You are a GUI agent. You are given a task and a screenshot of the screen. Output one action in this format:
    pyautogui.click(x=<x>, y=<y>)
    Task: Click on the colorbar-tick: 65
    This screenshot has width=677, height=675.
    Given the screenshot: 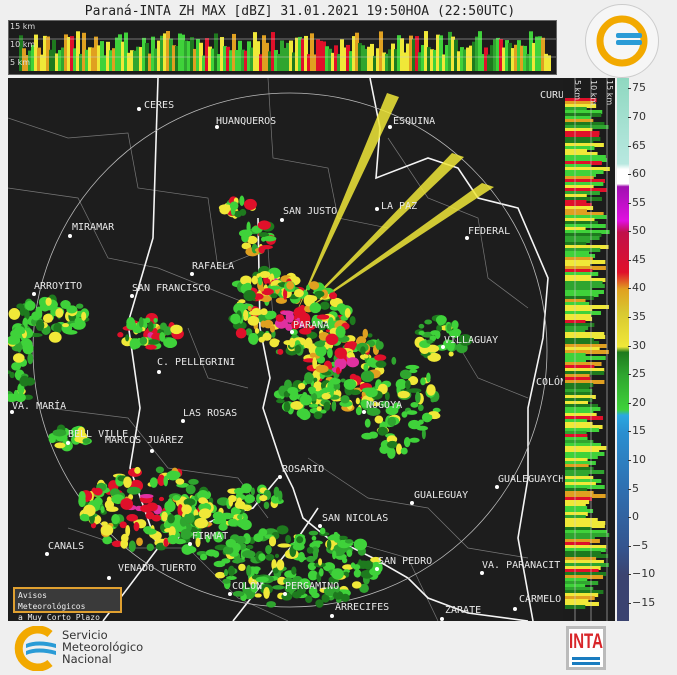 What is the action you would take?
    pyautogui.click(x=637, y=145)
    